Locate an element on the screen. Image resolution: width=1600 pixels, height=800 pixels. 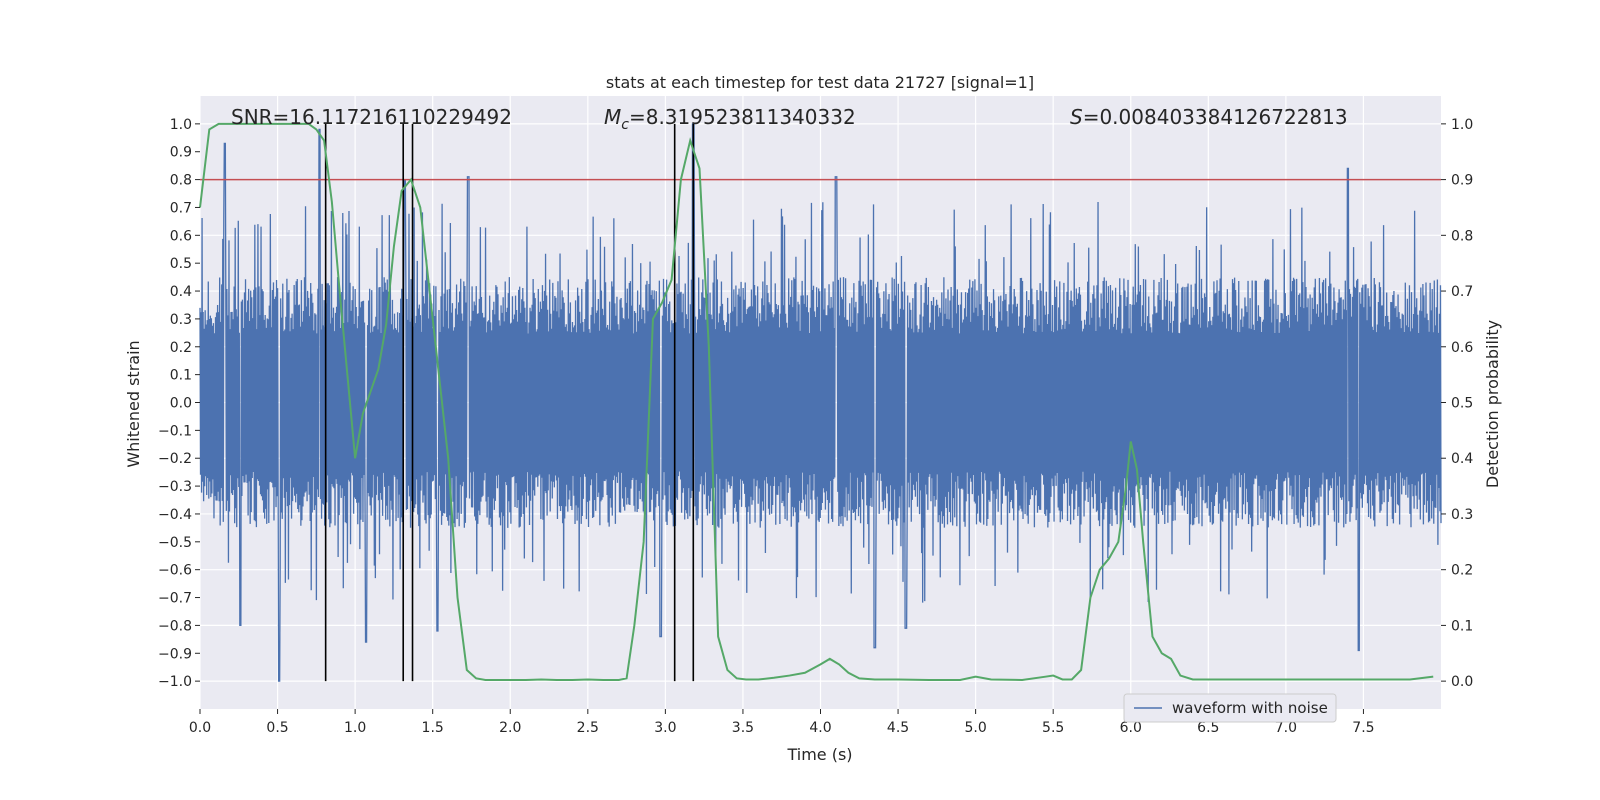
snr-annotation: SNR=16.117216110229492 is located at coordinates (371, 117).